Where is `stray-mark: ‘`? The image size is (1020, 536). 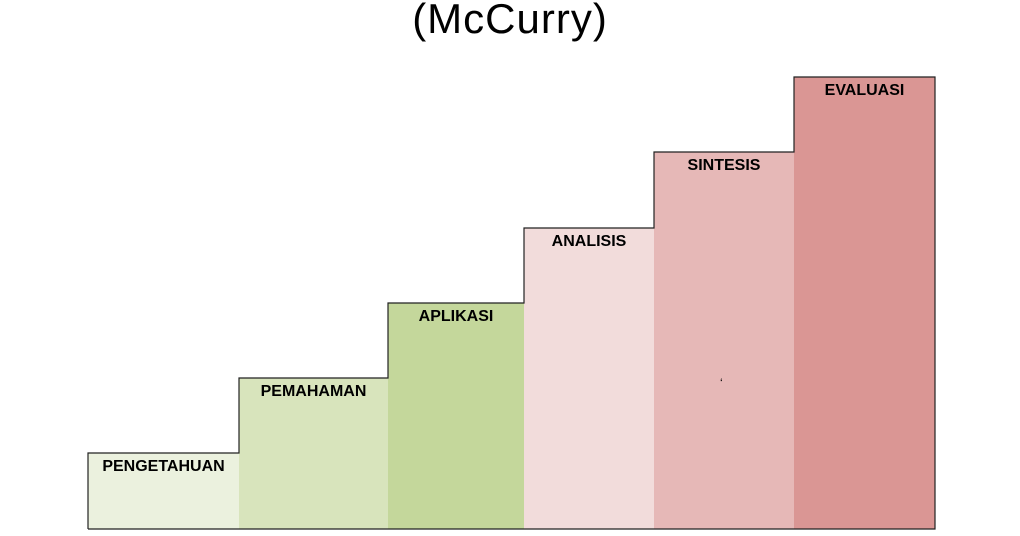
stray-mark: ‘ is located at coordinates (721, 383).